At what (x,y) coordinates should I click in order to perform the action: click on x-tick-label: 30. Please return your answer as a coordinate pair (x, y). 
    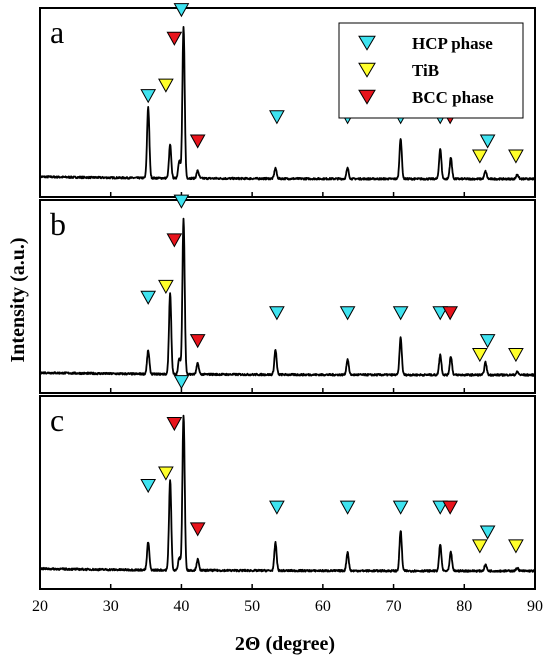
    Looking at the image, I should click on (111, 606).